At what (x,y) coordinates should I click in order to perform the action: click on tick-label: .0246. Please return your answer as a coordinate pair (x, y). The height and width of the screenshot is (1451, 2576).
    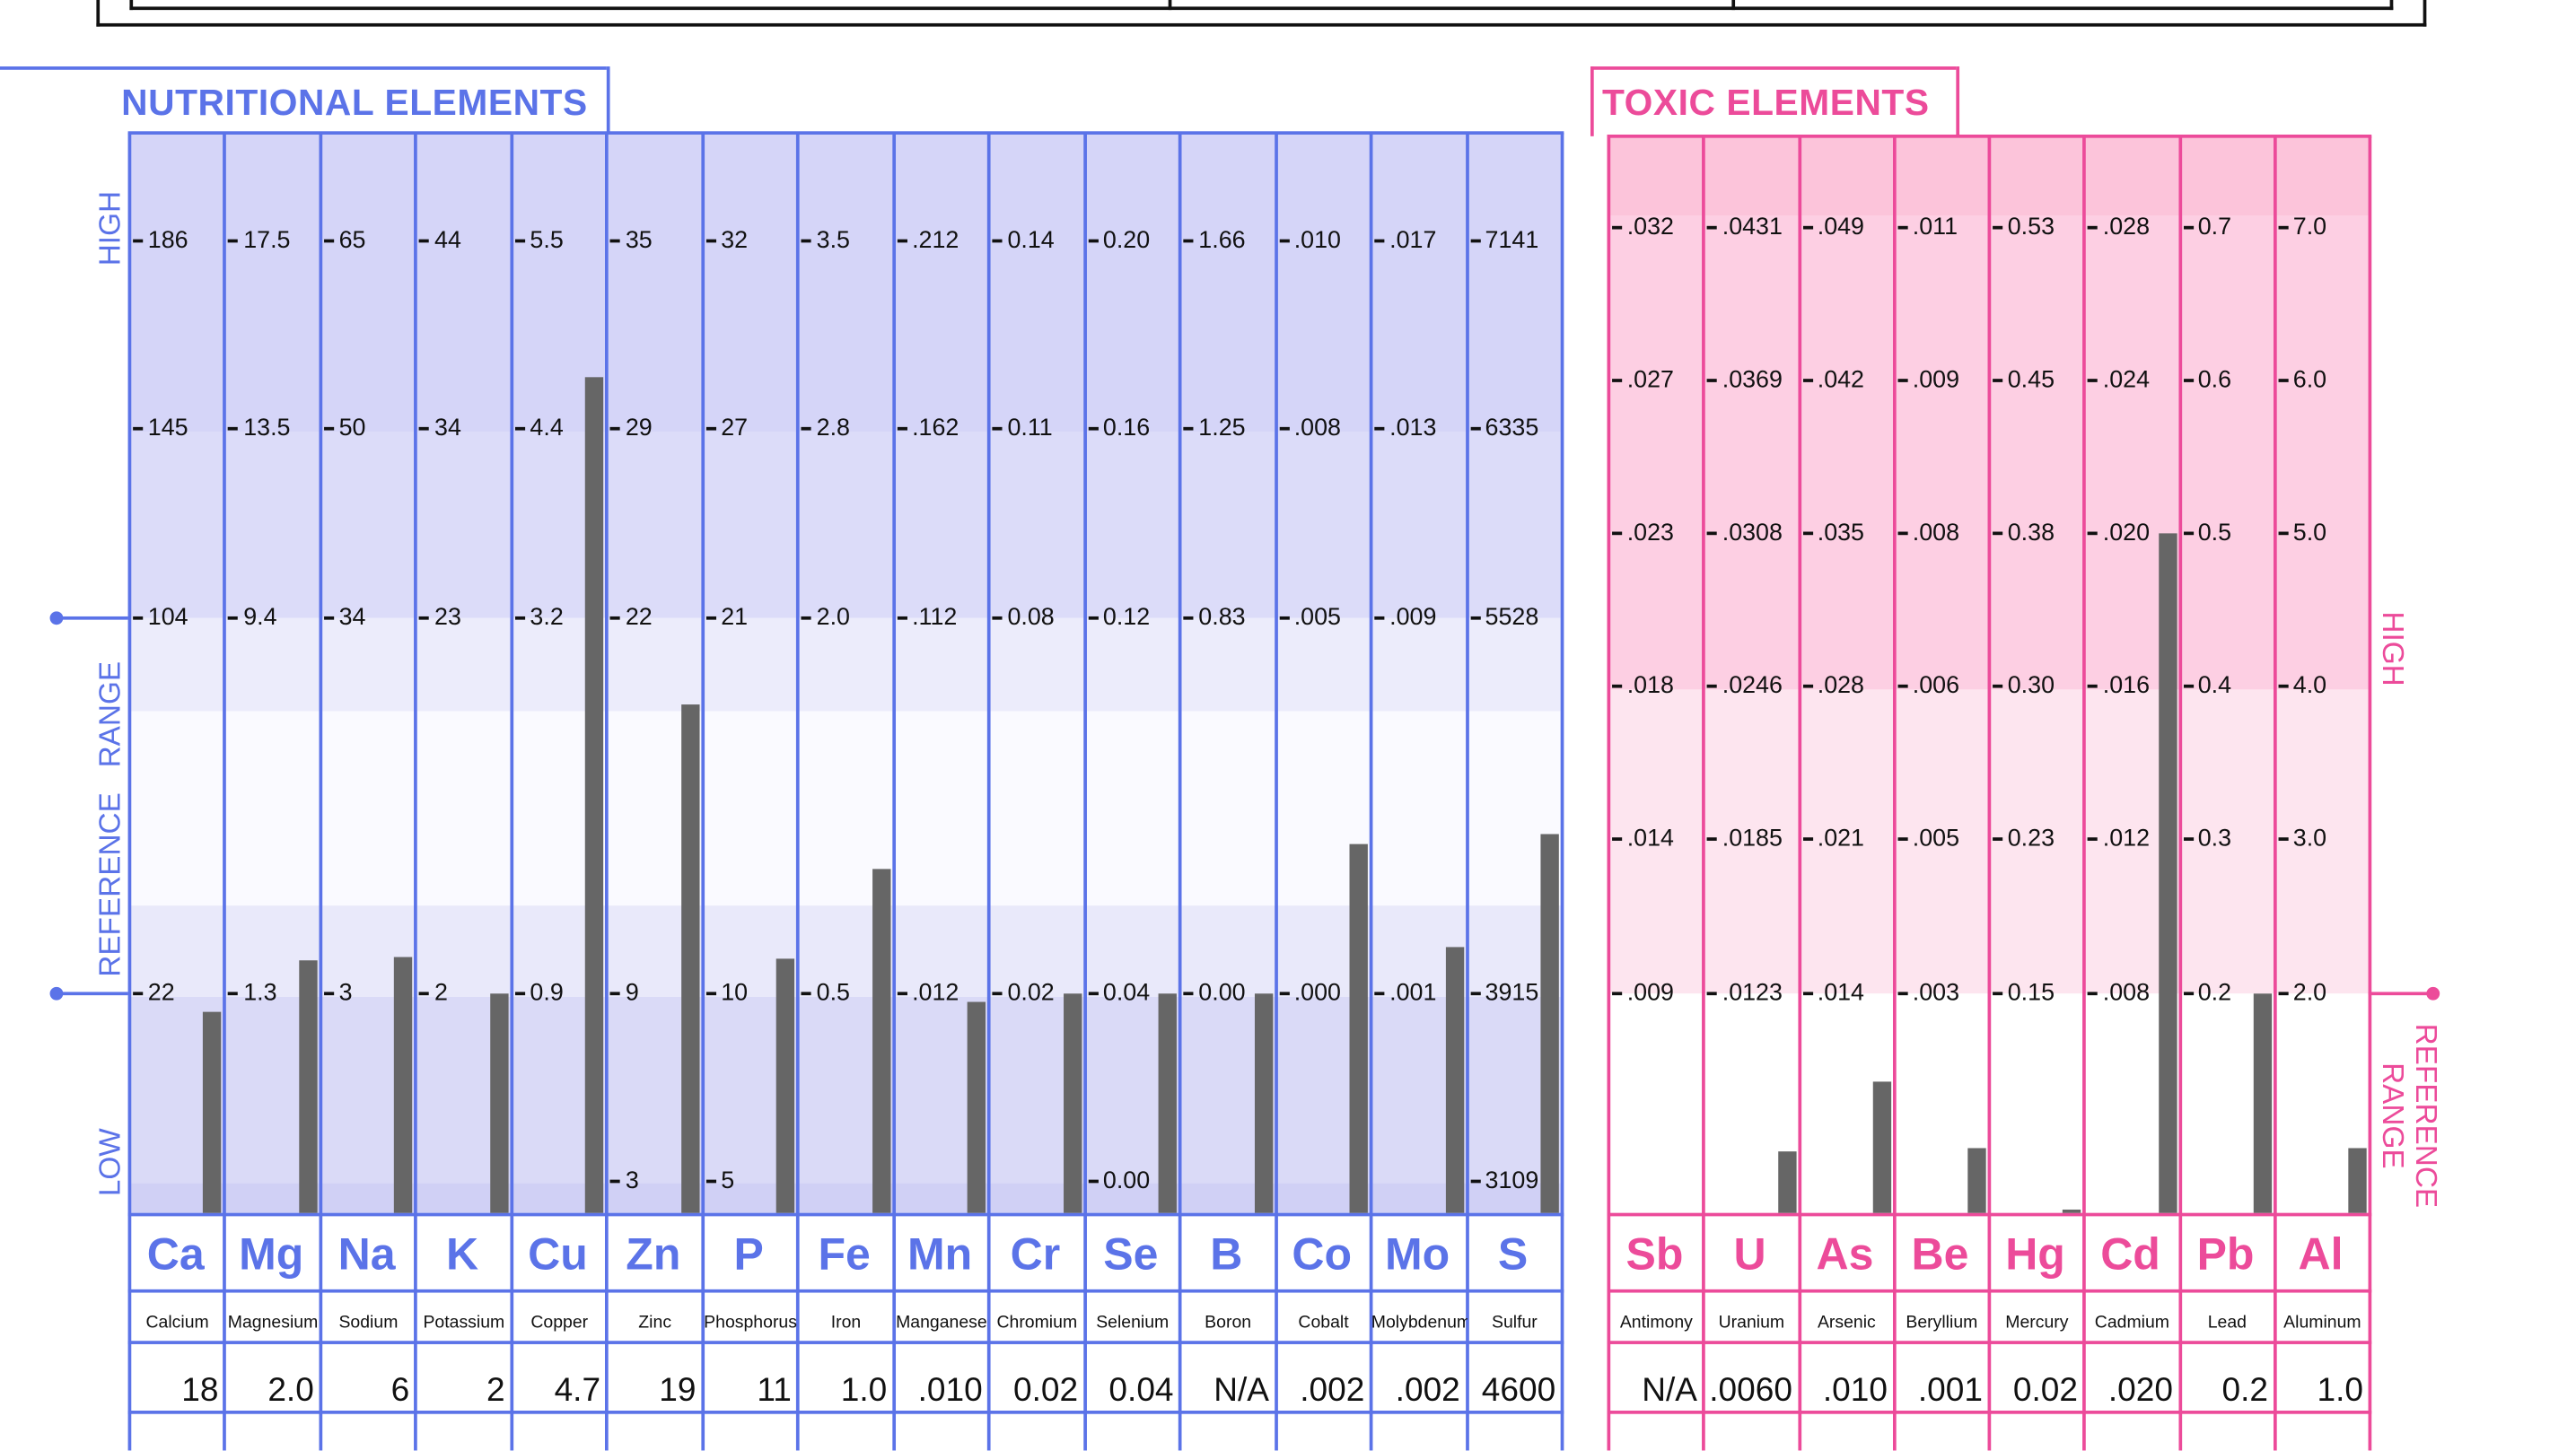
    Looking at the image, I should click on (1745, 686).